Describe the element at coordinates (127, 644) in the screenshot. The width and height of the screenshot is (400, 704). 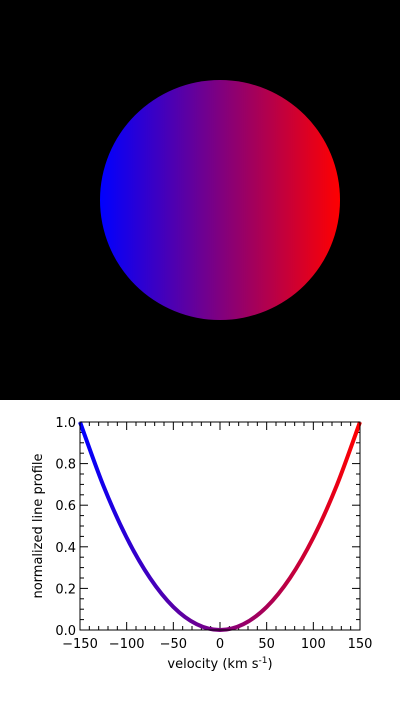
I see `x-tick-label: −100` at that location.